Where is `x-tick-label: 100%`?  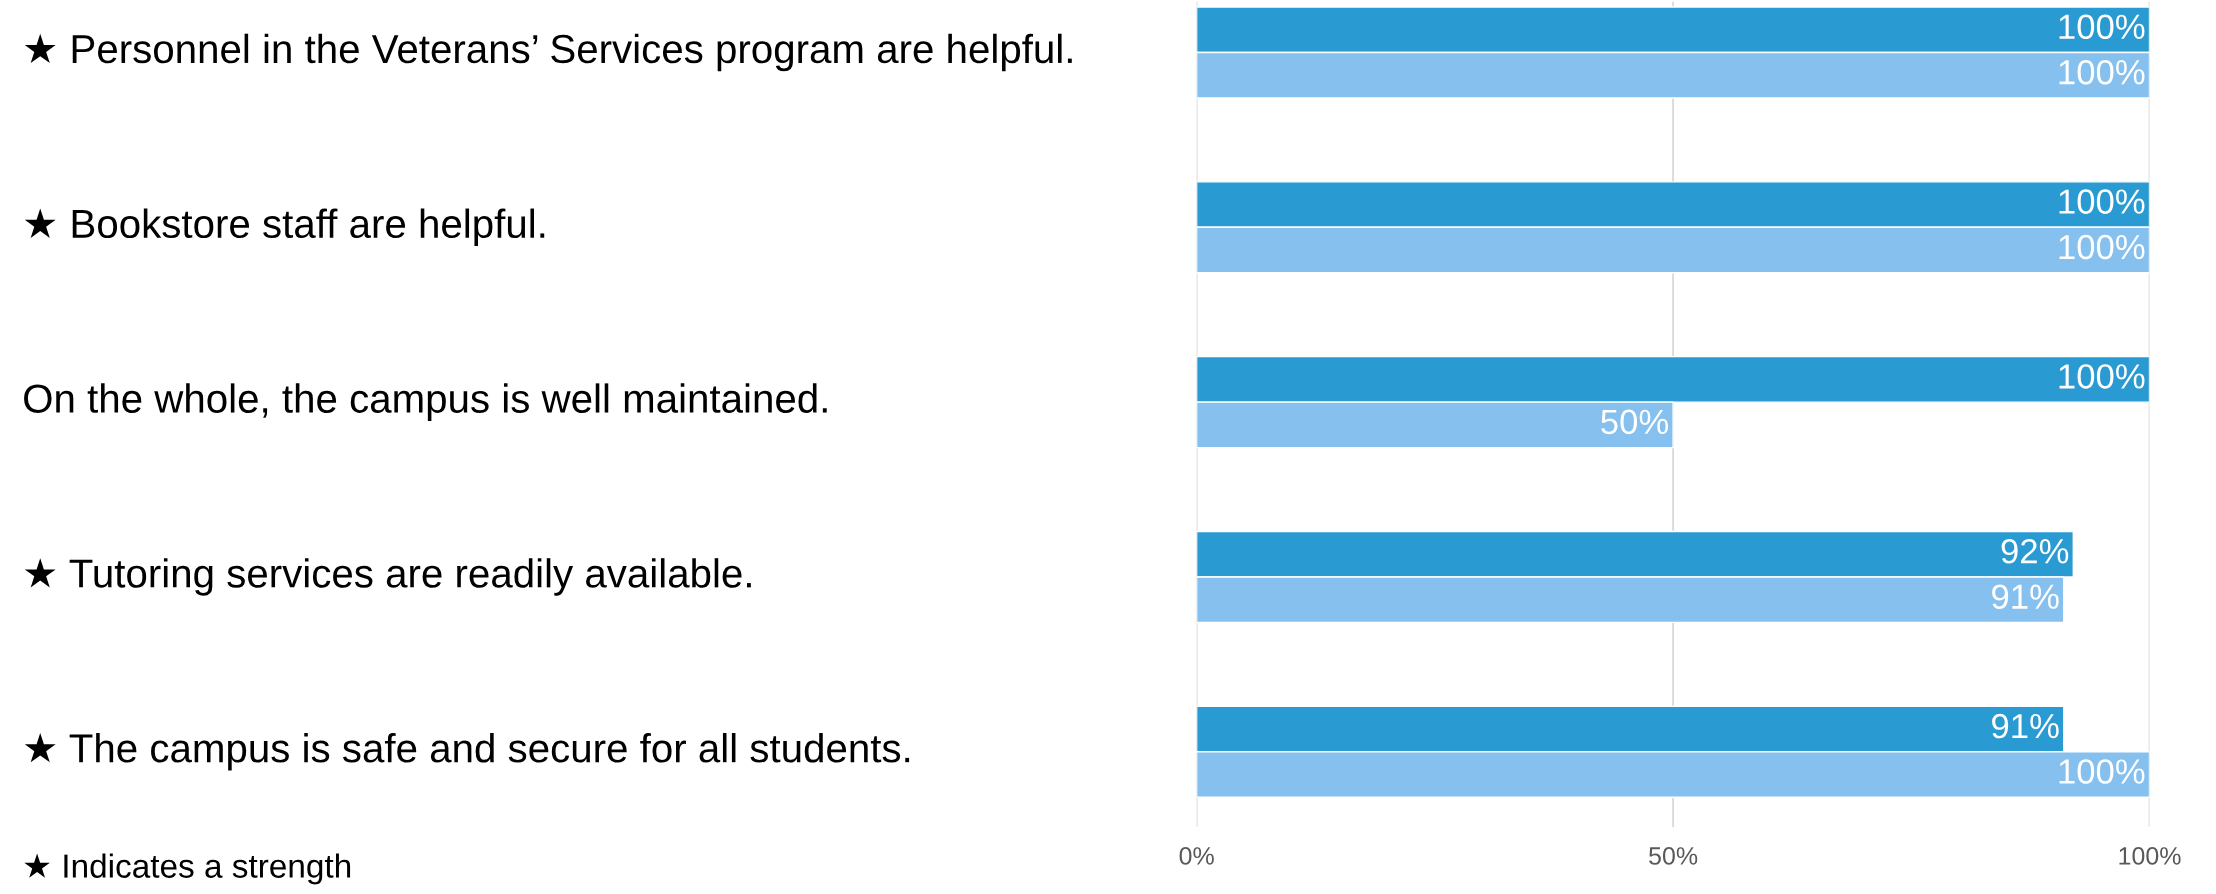
x-tick-label: 100% is located at coordinates (2150, 856).